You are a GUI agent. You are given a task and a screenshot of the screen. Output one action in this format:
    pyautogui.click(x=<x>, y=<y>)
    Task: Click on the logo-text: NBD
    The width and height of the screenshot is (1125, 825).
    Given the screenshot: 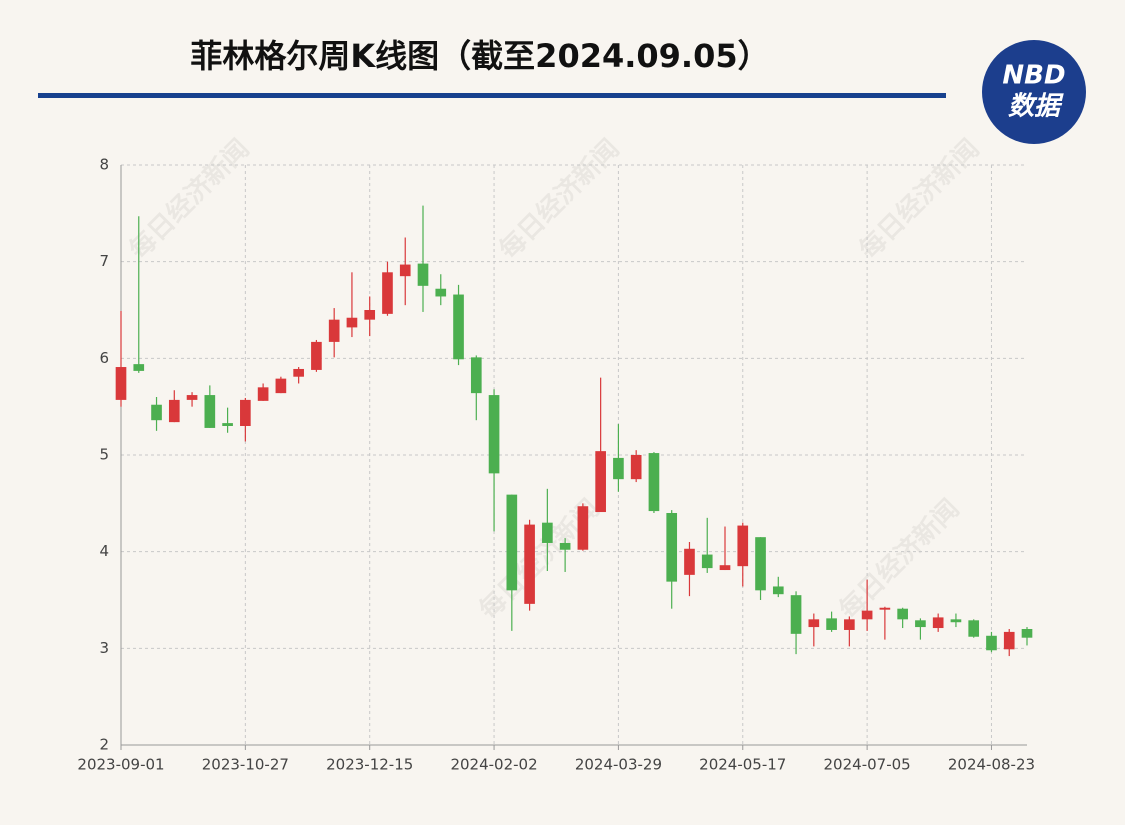 What is the action you would take?
    pyautogui.click(x=1033, y=76)
    